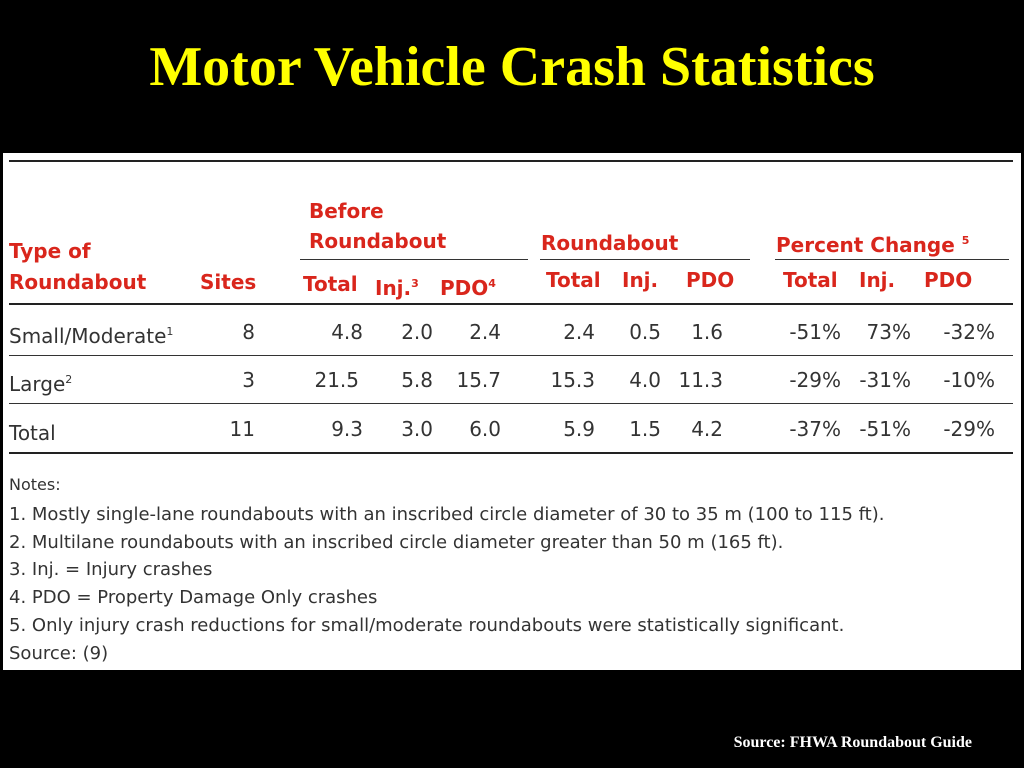 This screenshot has height=768, width=1024. What do you see at coordinates (512, 67) in the screenshot?
I see `slide-title: Motor Vehicle Crash Statistics` at bounding box center [512, 67].